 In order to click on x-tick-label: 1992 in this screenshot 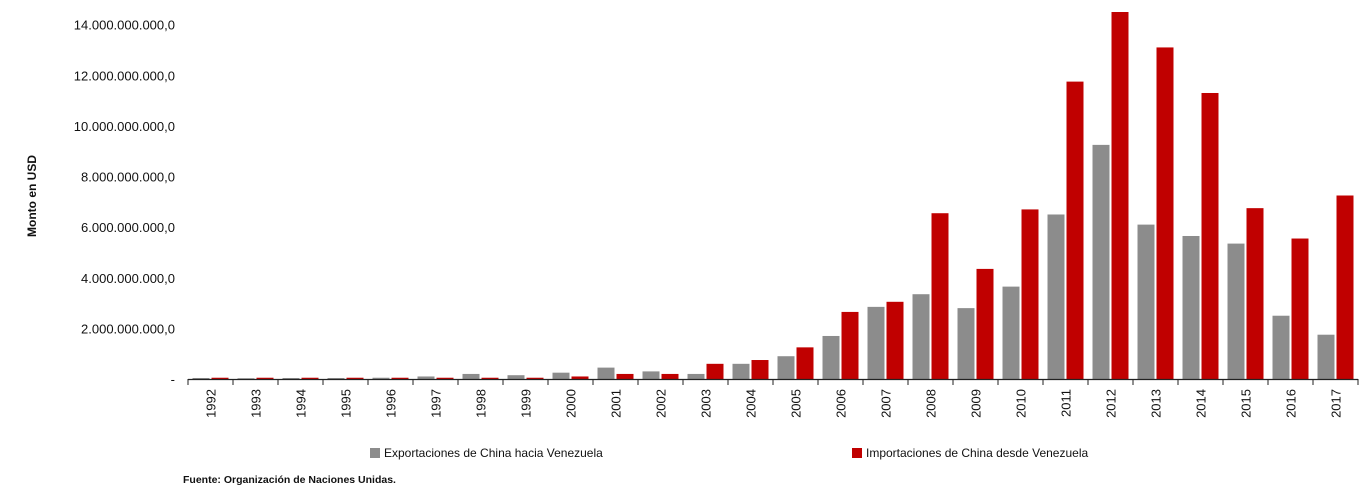, I will do `click(211, 403)`.